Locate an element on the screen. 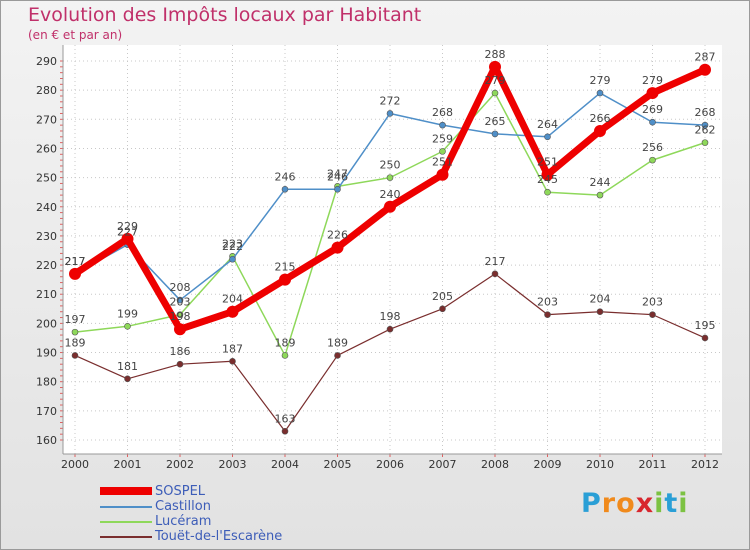 Image resolution: width=750 pixels, height=550 pixels. data-label-luceram: 247 is located at coordinates (337, 173).